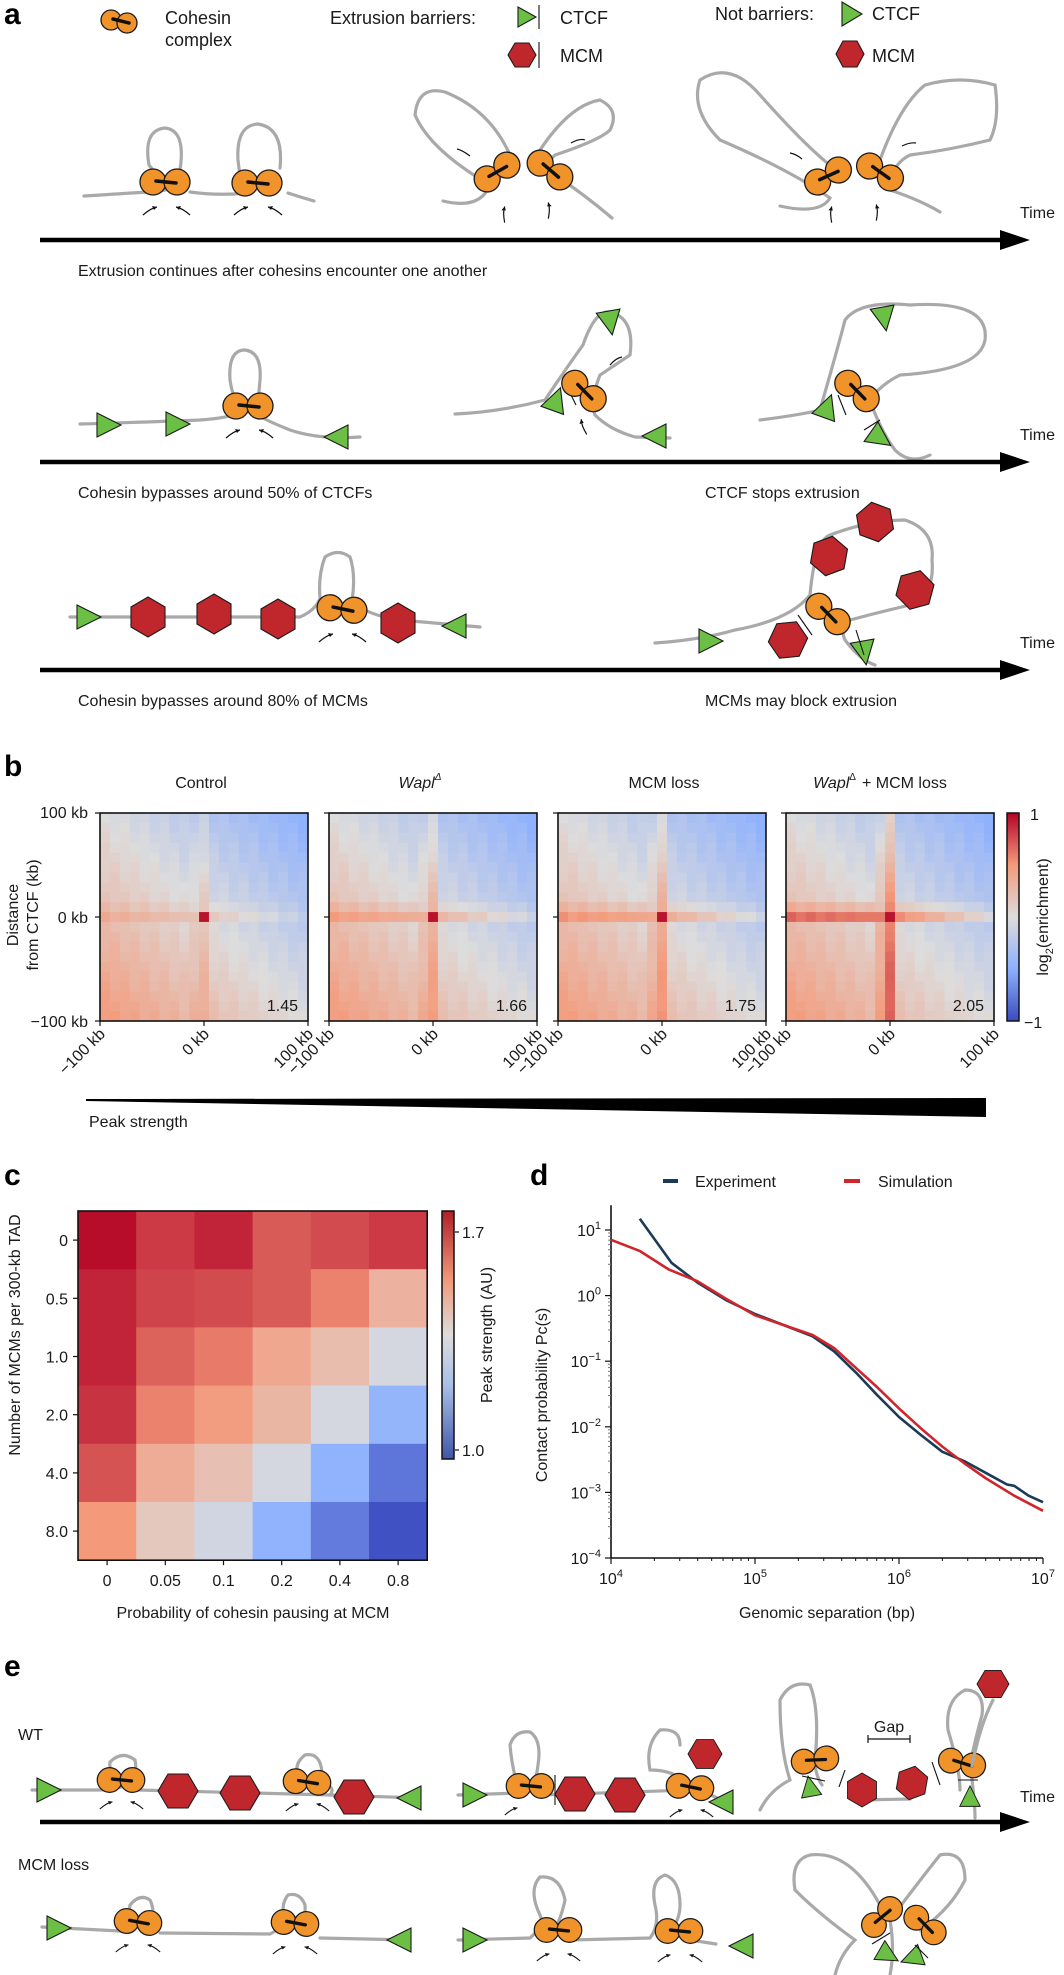 The height and width of the screenshot is (1975, 1064). Describe the element at coordinates (33, 914) in the screenshot. I see `y-axis-label-2: from CTCF (kb)` at that location.